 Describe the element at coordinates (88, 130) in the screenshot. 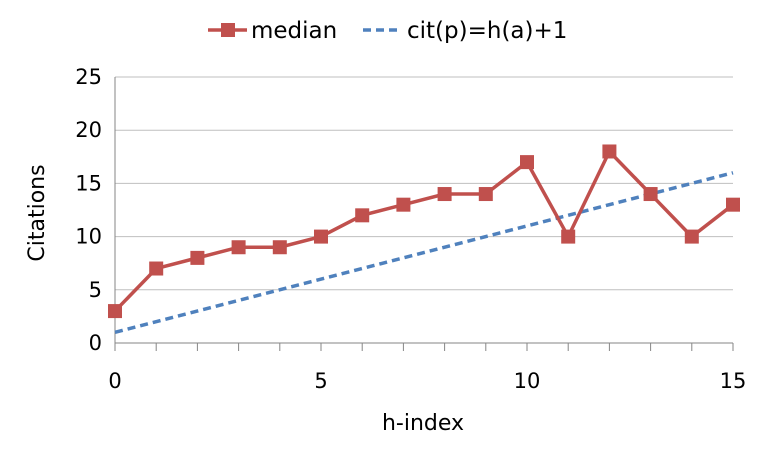

I see `y-tick-label: 20` at that location.